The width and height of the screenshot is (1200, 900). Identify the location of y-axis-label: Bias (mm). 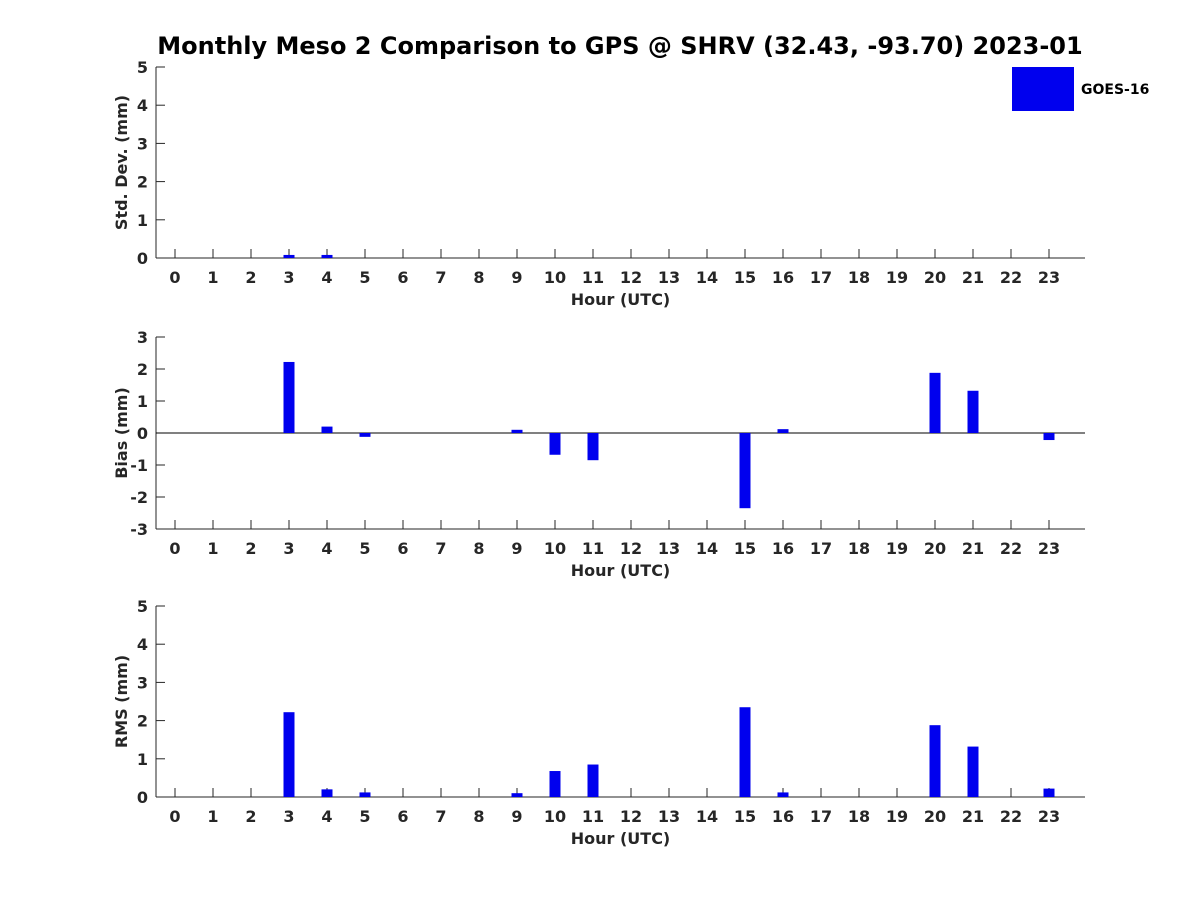
(121, 433).